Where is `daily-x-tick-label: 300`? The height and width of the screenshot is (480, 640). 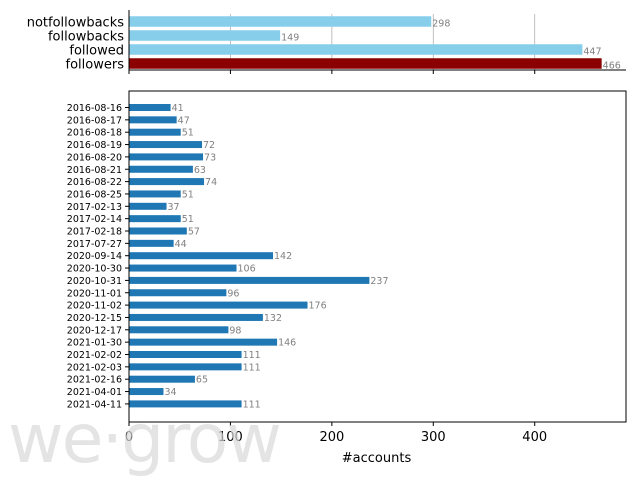 daily-x-tick-label: 300 is located at coordinates (433, 437).